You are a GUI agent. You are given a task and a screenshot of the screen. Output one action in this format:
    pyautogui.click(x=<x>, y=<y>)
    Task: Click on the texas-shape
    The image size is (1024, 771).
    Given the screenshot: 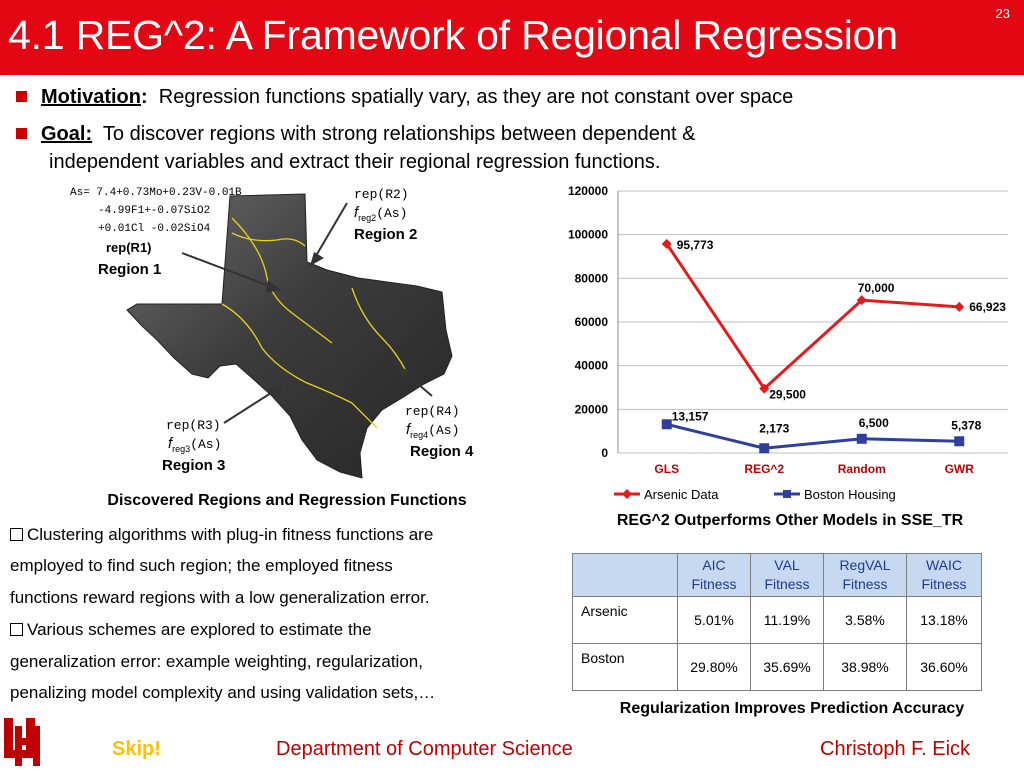 What is the action you would take?
    pyautogui.click(x=289, y=336)
    